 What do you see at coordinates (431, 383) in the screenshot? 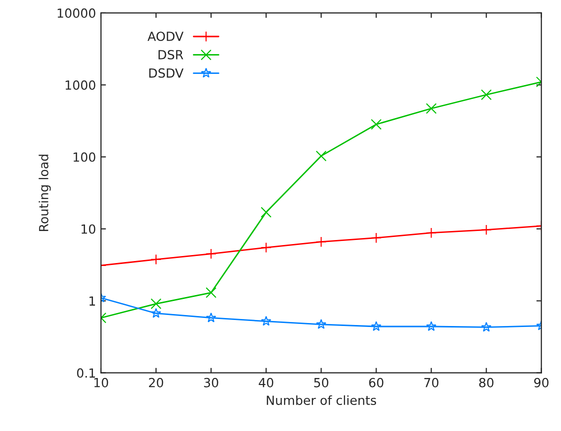
I see `x-tick-label: 70` at bounding box center [431, 383].